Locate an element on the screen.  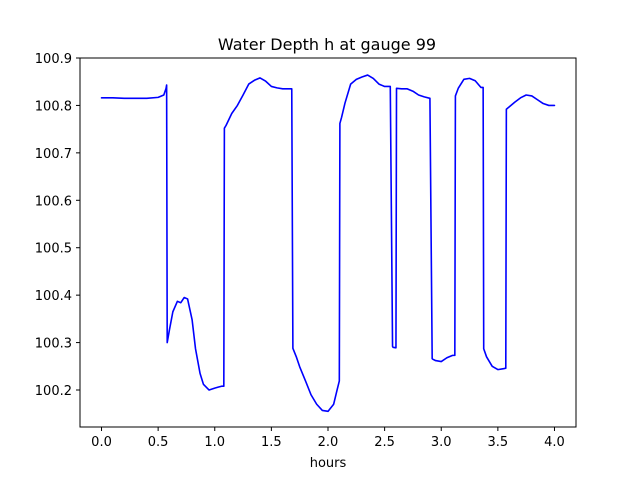
x-tick-label: 4.0 is located at coordinates (554, 442).